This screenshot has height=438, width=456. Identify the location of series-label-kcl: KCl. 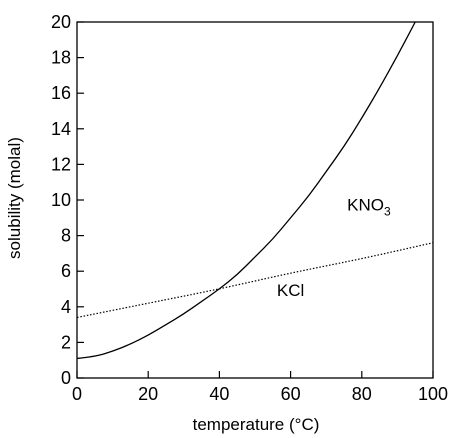
(290, 290).